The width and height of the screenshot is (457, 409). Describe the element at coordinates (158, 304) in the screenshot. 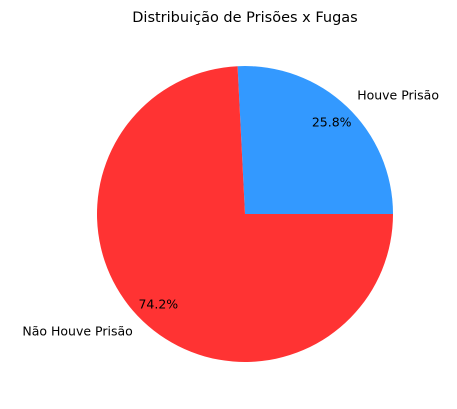

I see `slice-percent-label-2: 74.2%` at that location.